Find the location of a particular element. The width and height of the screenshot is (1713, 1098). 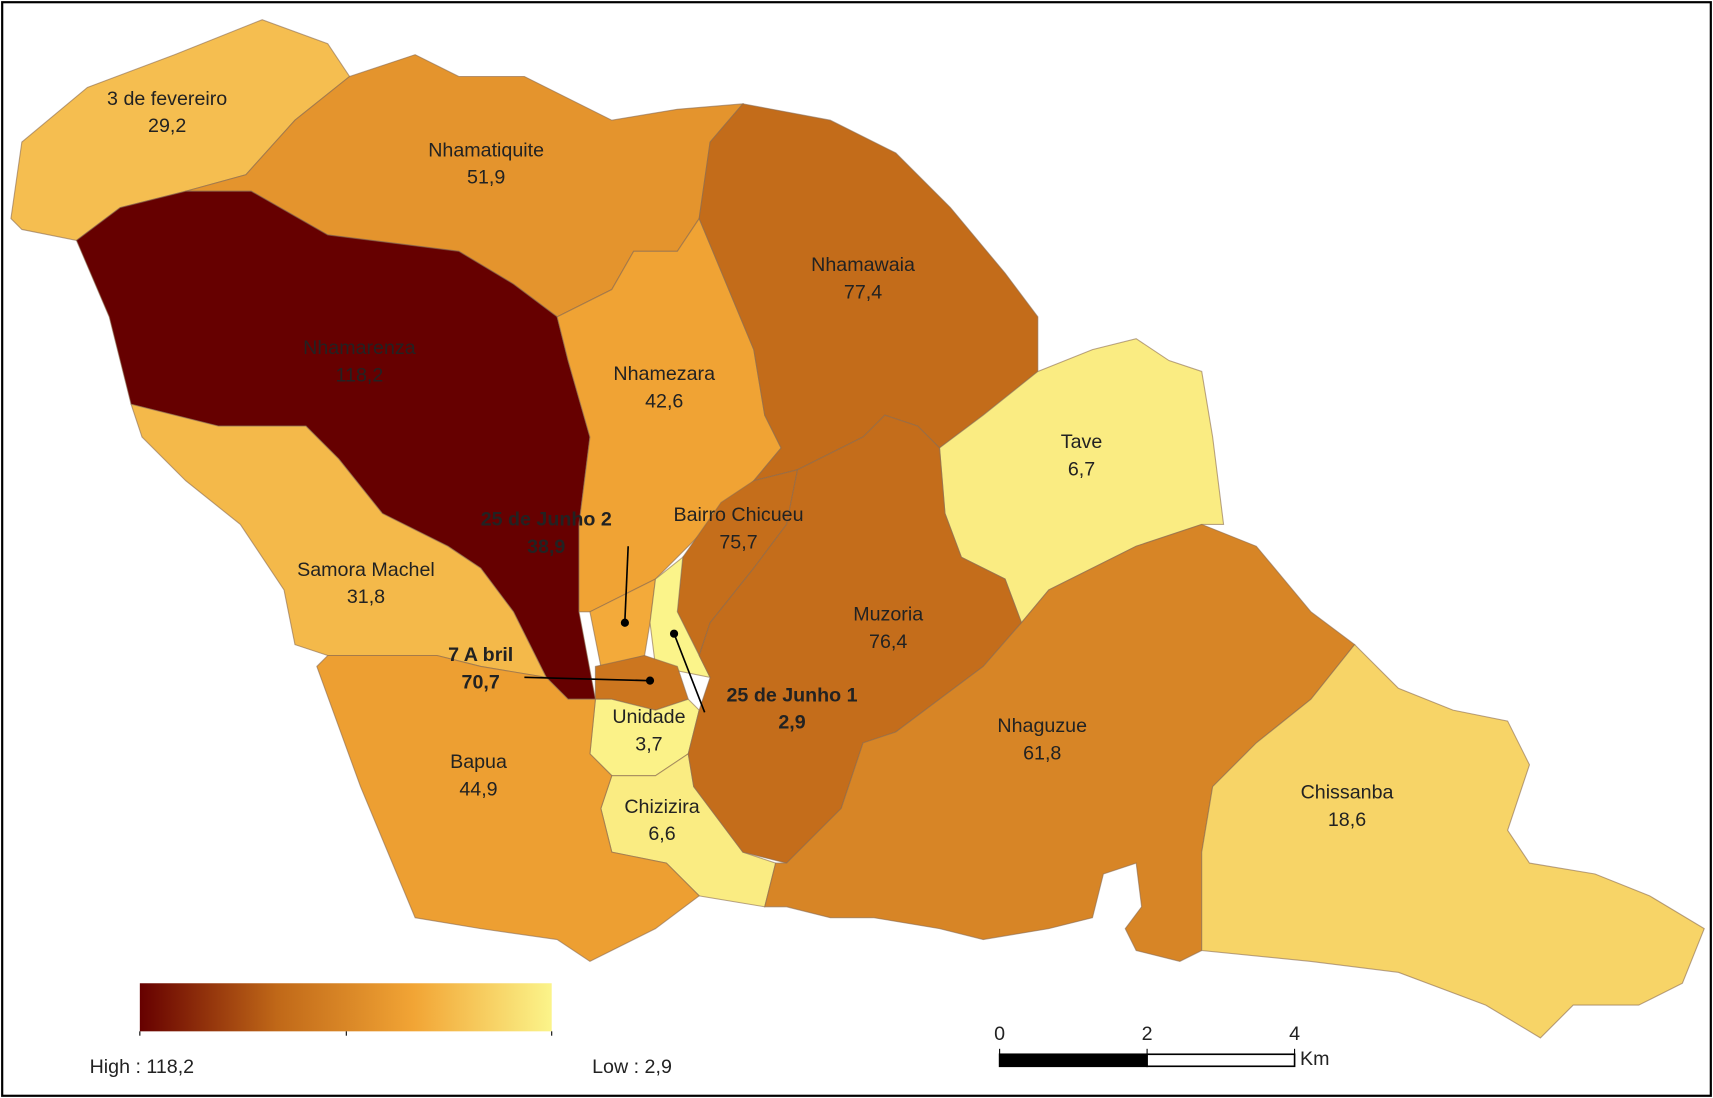

region-value: 61,8 is located at coordinates (1042, 753).